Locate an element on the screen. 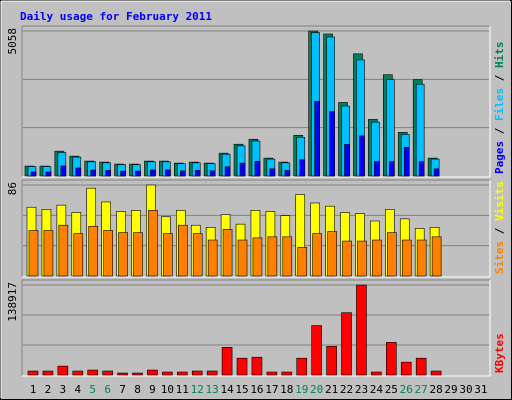 Image resolution: width=512 pixels, height=400 pixels. y-tick-label: 86 is located at coordinates (12, 188).